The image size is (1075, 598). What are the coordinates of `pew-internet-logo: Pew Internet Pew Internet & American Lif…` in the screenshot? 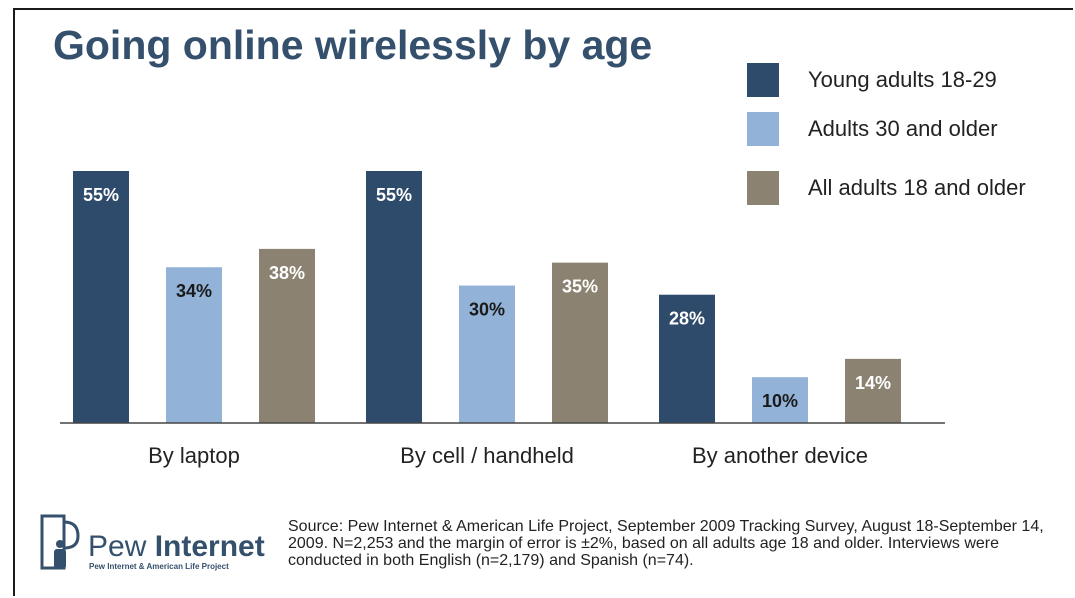 It's located at (155, 546).